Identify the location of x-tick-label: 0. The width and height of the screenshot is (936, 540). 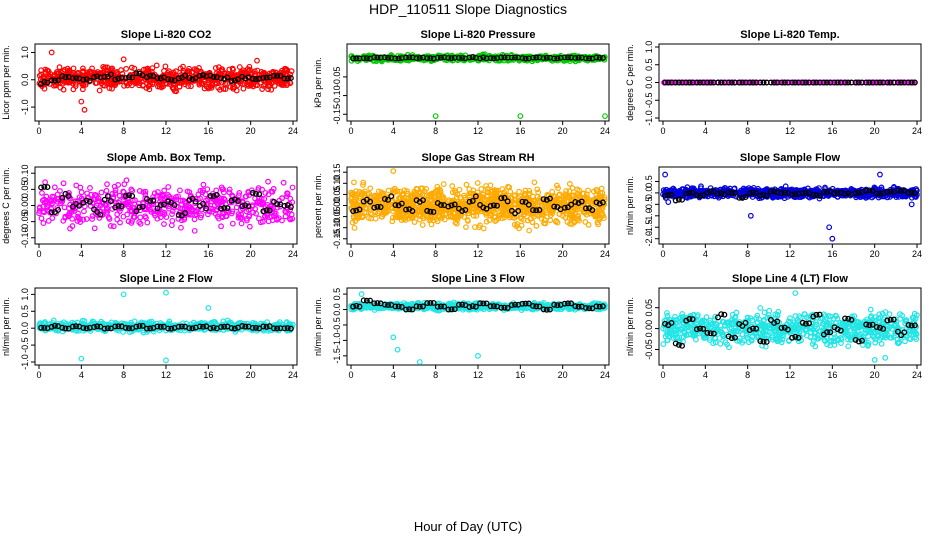
(350, 254).